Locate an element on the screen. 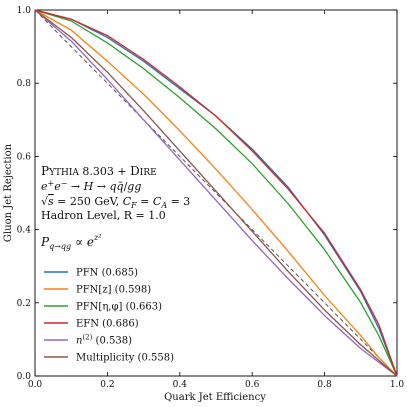  energy-annotation: √s = 250 GeV, CF = CA = 3 is located at coordinates (115, 202).